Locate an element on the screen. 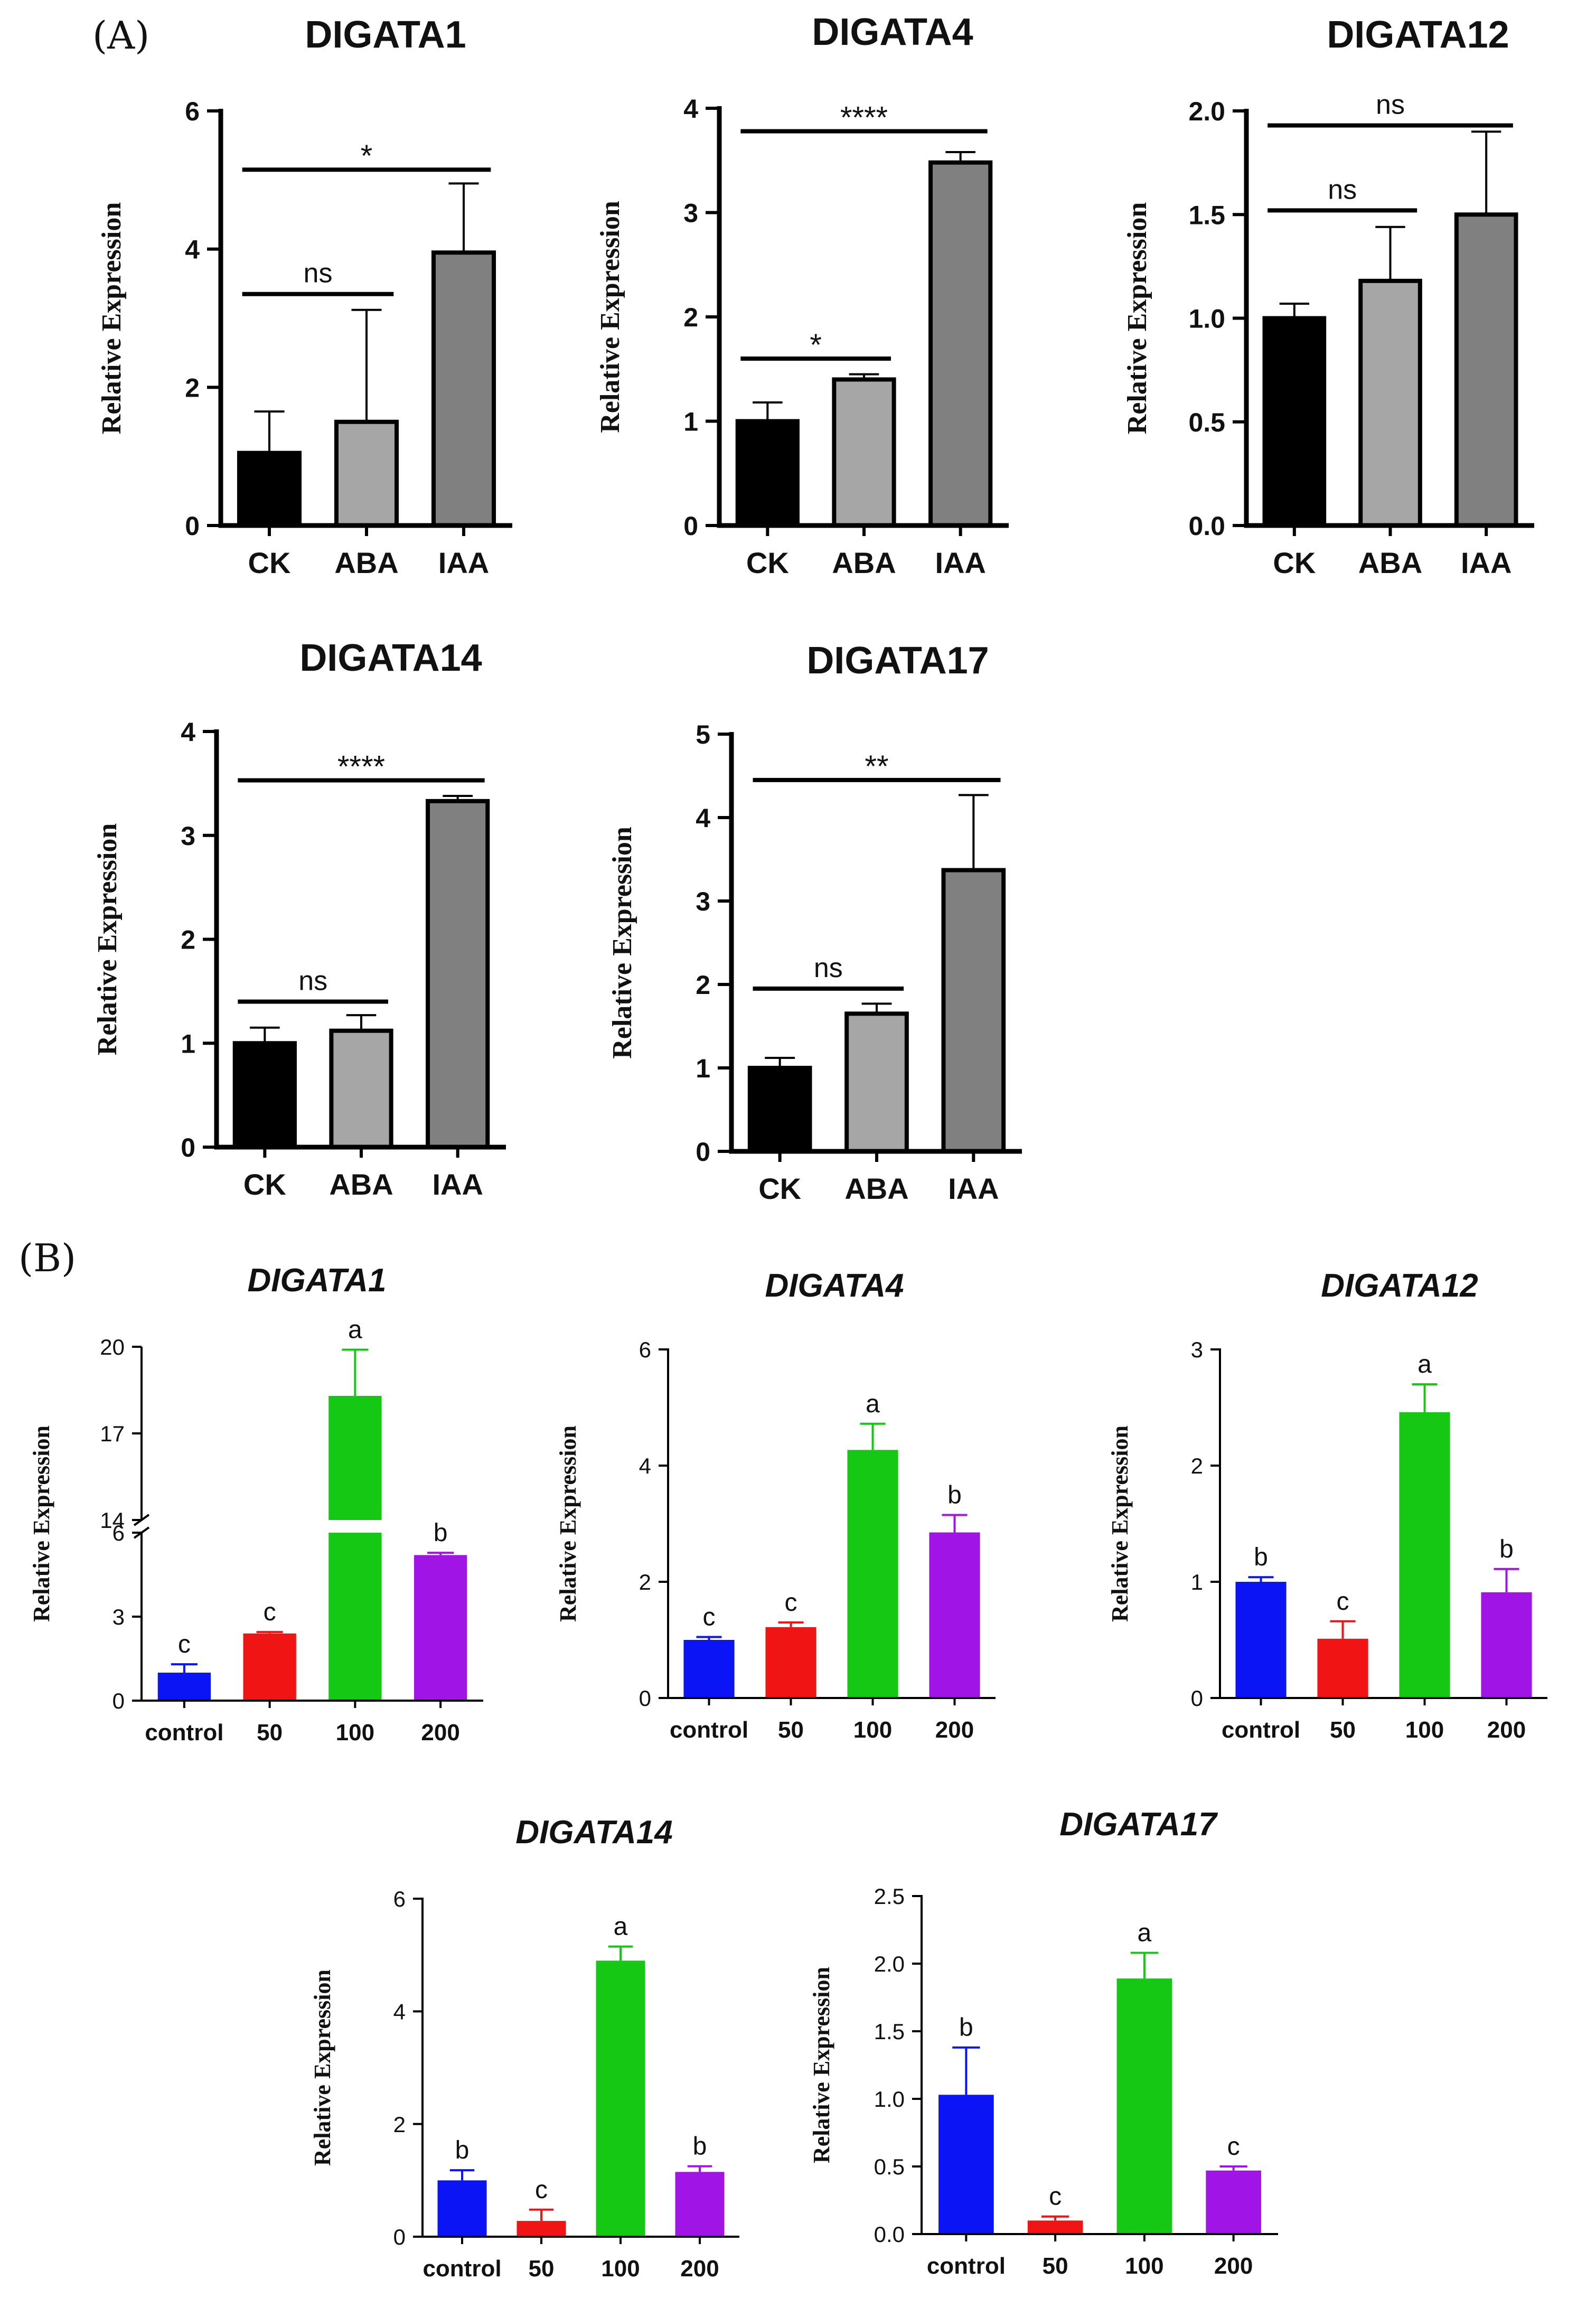  y-tick-label: 3 is located at coordinates (188, 836).